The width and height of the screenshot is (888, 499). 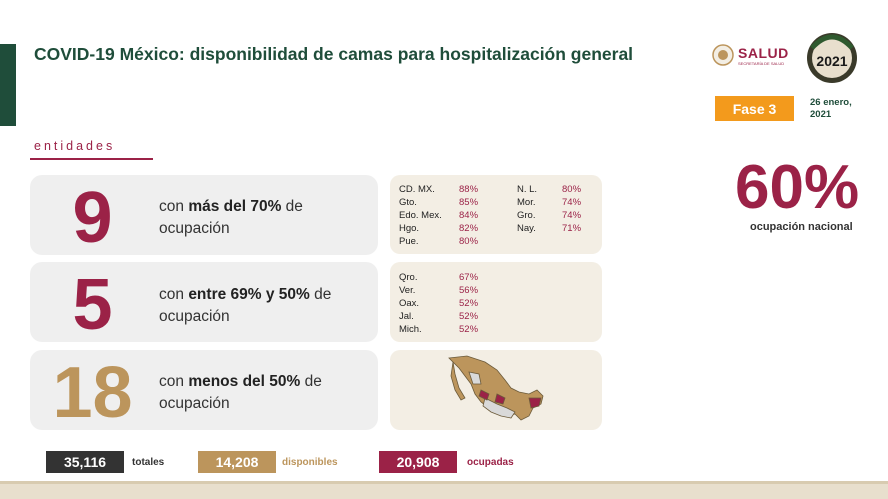 I want to click on sidebar-accent-bar, so click(x=8, y=85).